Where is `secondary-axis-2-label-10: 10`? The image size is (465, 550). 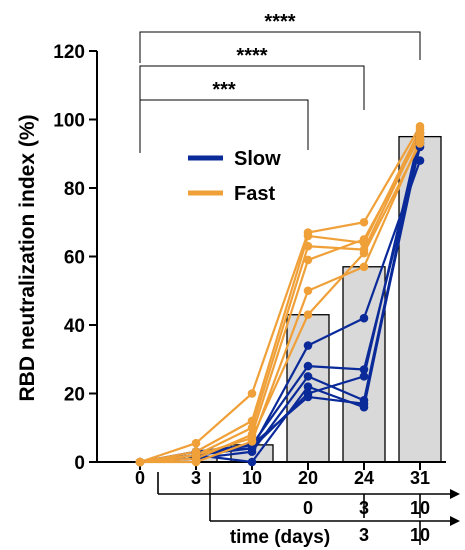 secondary-axis-2-label-10: 10 is located at coordinates (420, 535).